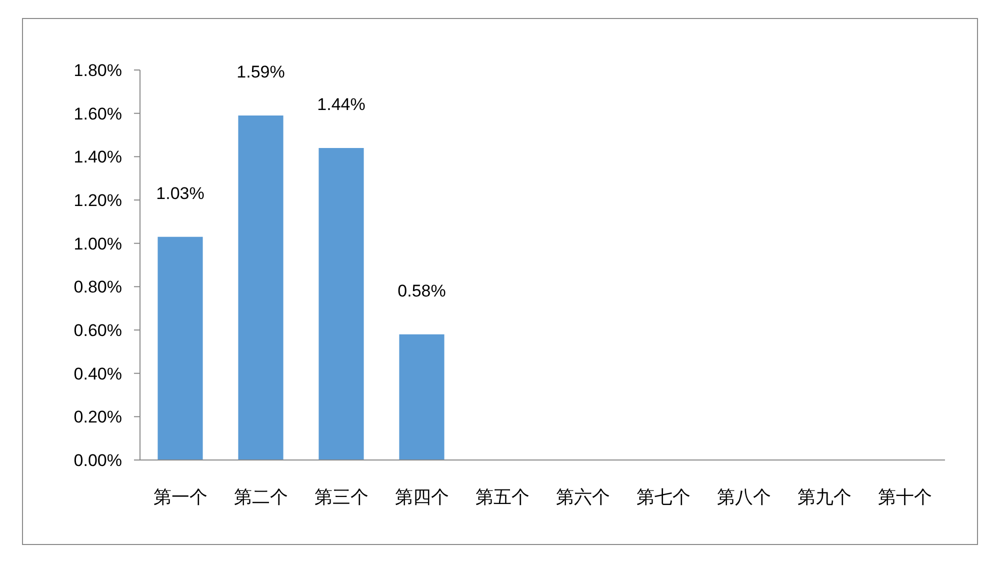  What do you see at coordinates (180, 497) in the screenshot?
I see `x-tick-label: 第一个` at bounding box center [180, 497].